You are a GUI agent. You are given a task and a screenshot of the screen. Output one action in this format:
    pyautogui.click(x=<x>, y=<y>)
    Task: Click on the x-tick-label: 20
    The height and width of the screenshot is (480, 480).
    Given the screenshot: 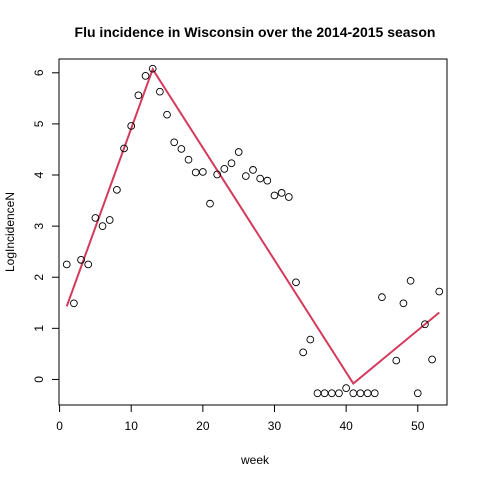 What is the action you would take?
    pyautogui.click(x=203, y=426)
    